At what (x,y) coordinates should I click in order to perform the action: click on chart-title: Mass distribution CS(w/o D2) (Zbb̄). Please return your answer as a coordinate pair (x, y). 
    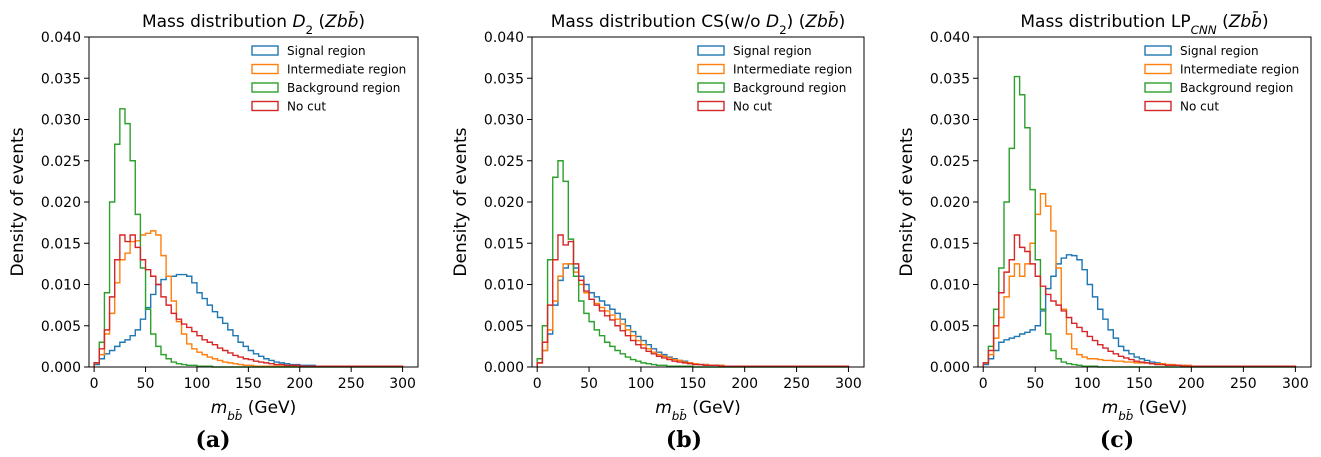
    Looking at the image, I should click on (698, 23).